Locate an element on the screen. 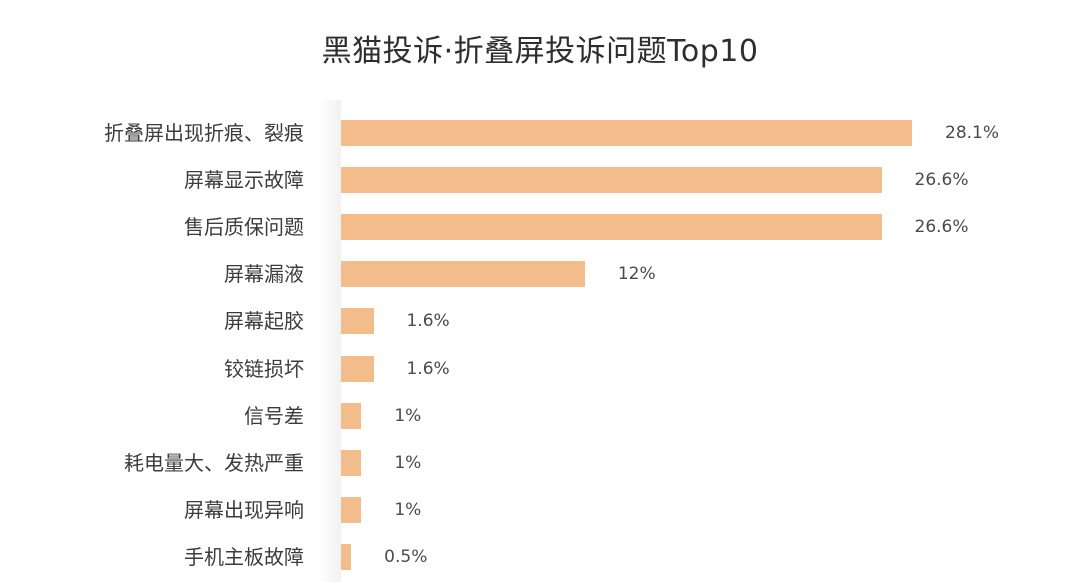 Image resolution: width=1080 pixels, height=582 pixels. bar-row: 屏幕起胶 1.6% is located at coordinates (540, 321).